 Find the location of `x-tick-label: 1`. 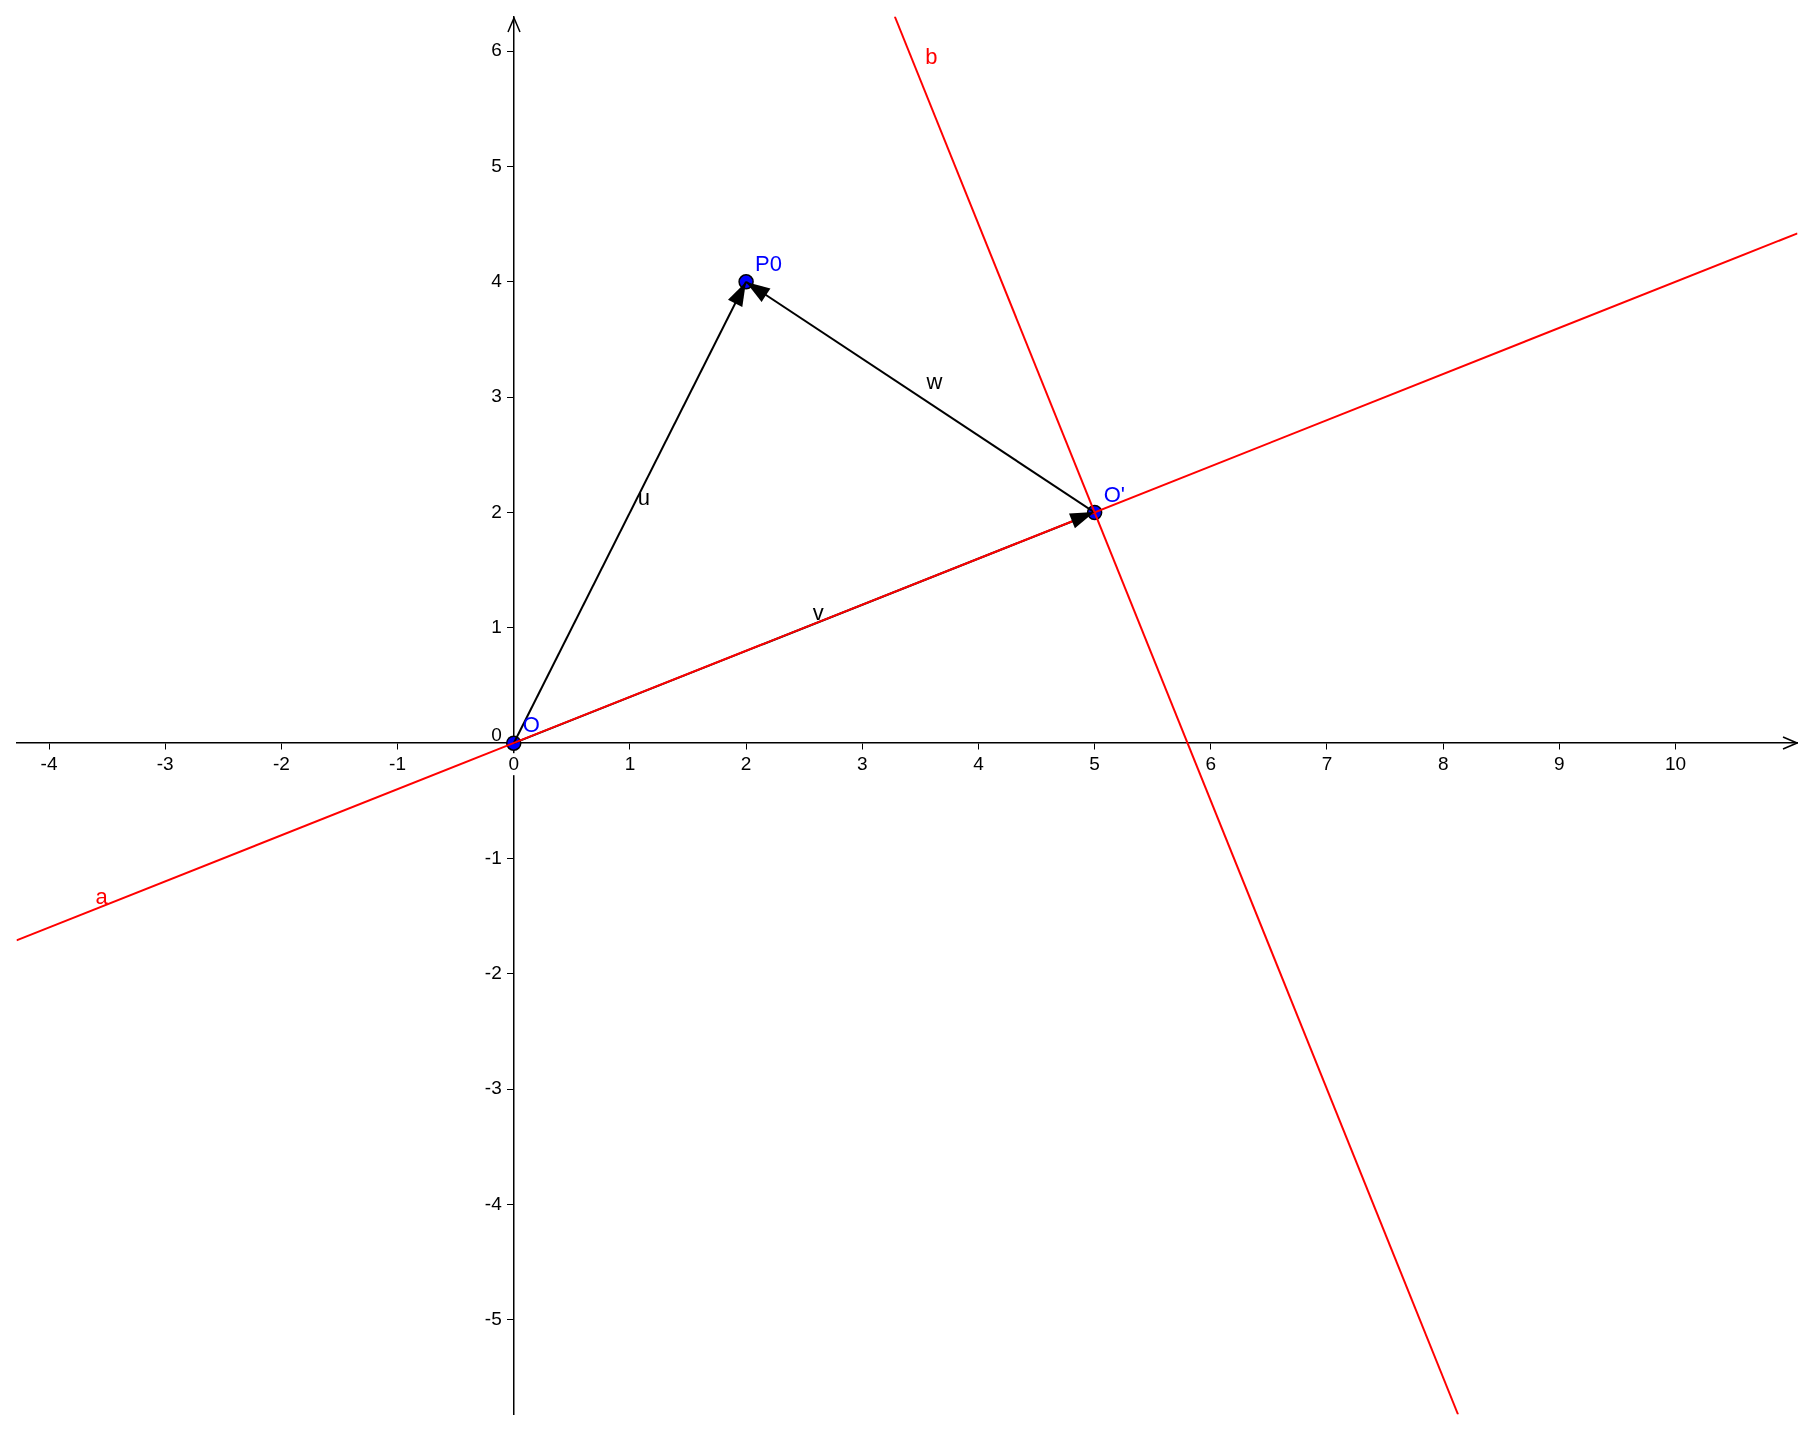

x-tick-label: 1 is located at coordinates (630, 763).